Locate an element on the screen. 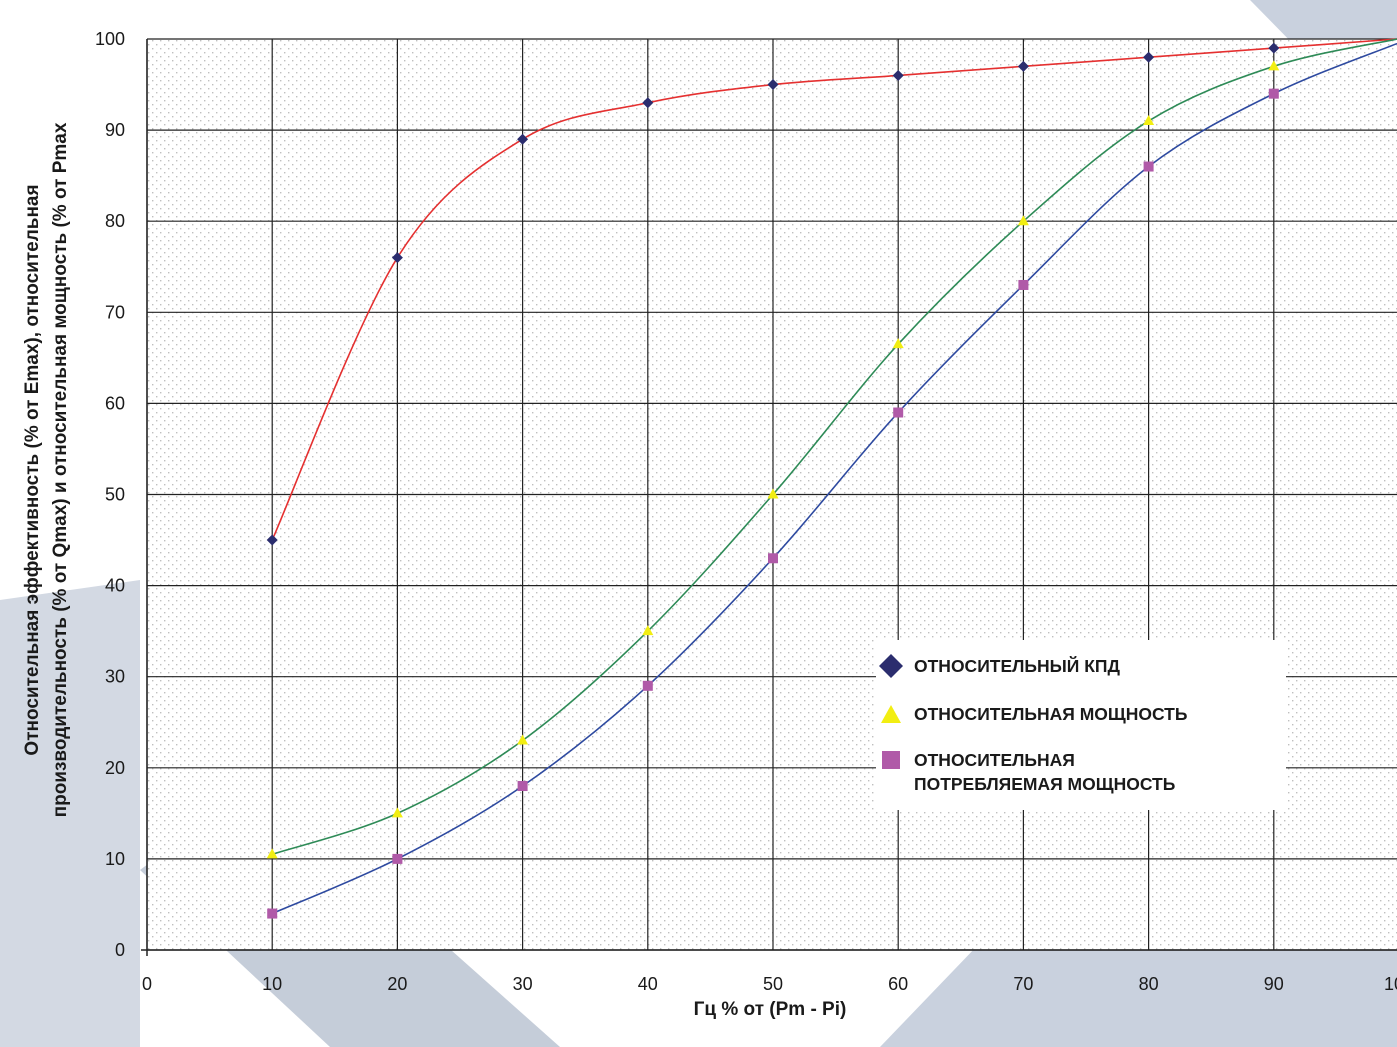 The width and height of the screenshot is (1397, 1047). legend-item-power: ОТНОСИТЕЛЬНАЯ МОЩНОСТЬ is located at coordinates (1031, 714).